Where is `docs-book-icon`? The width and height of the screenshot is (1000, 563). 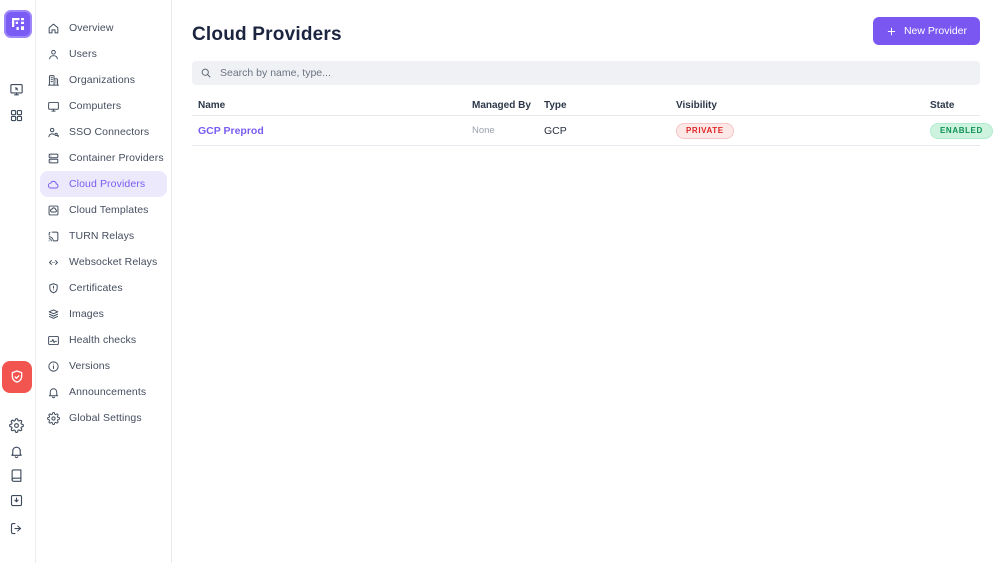 docs-book-icon is located at coordinates (16, 475).